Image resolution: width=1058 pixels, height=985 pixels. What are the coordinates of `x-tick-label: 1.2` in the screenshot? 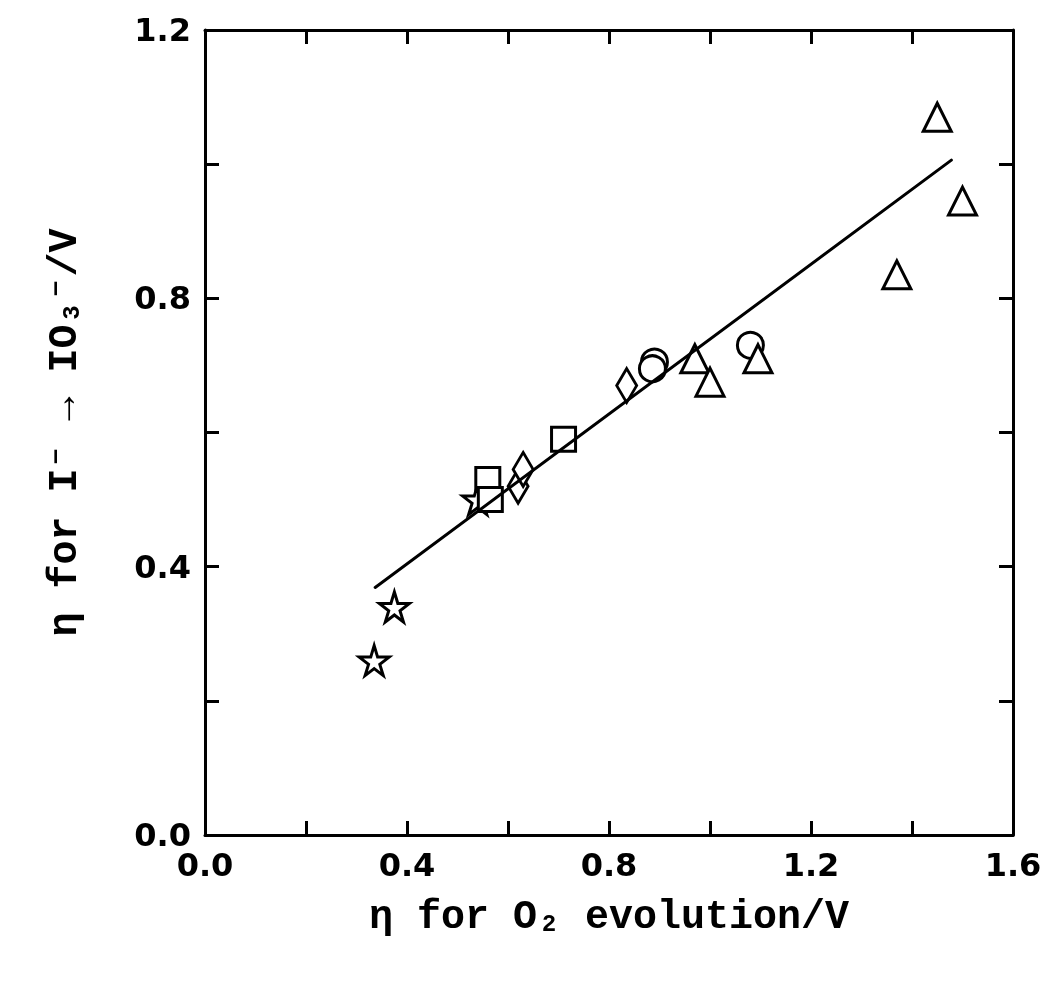 It's located at (811, 865).